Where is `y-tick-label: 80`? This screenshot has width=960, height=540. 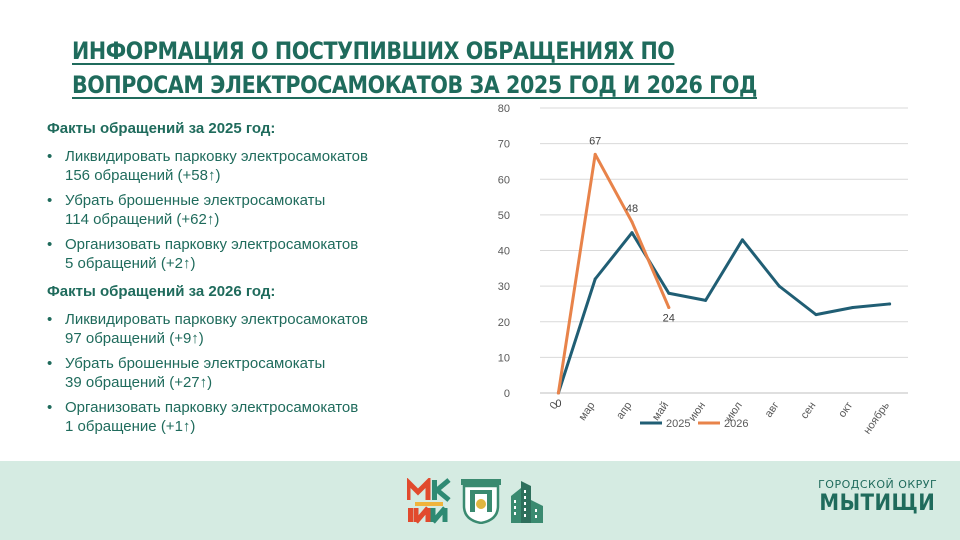
y-tick-label: 80 is located at coordinates (504, 109).